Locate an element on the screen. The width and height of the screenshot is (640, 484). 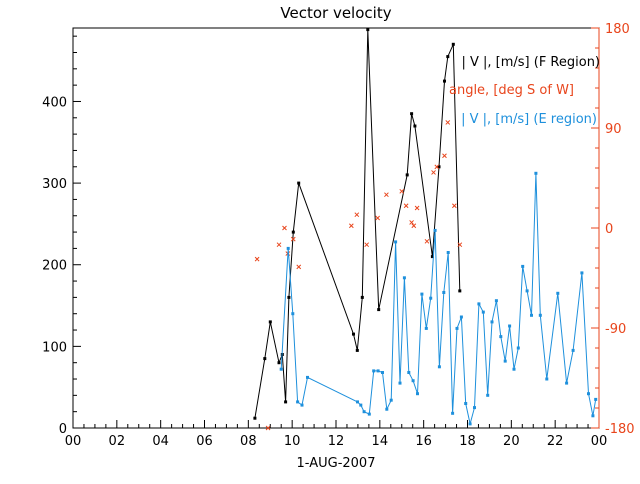
x-tick-label: 22 is located at coordinates (555, 441).